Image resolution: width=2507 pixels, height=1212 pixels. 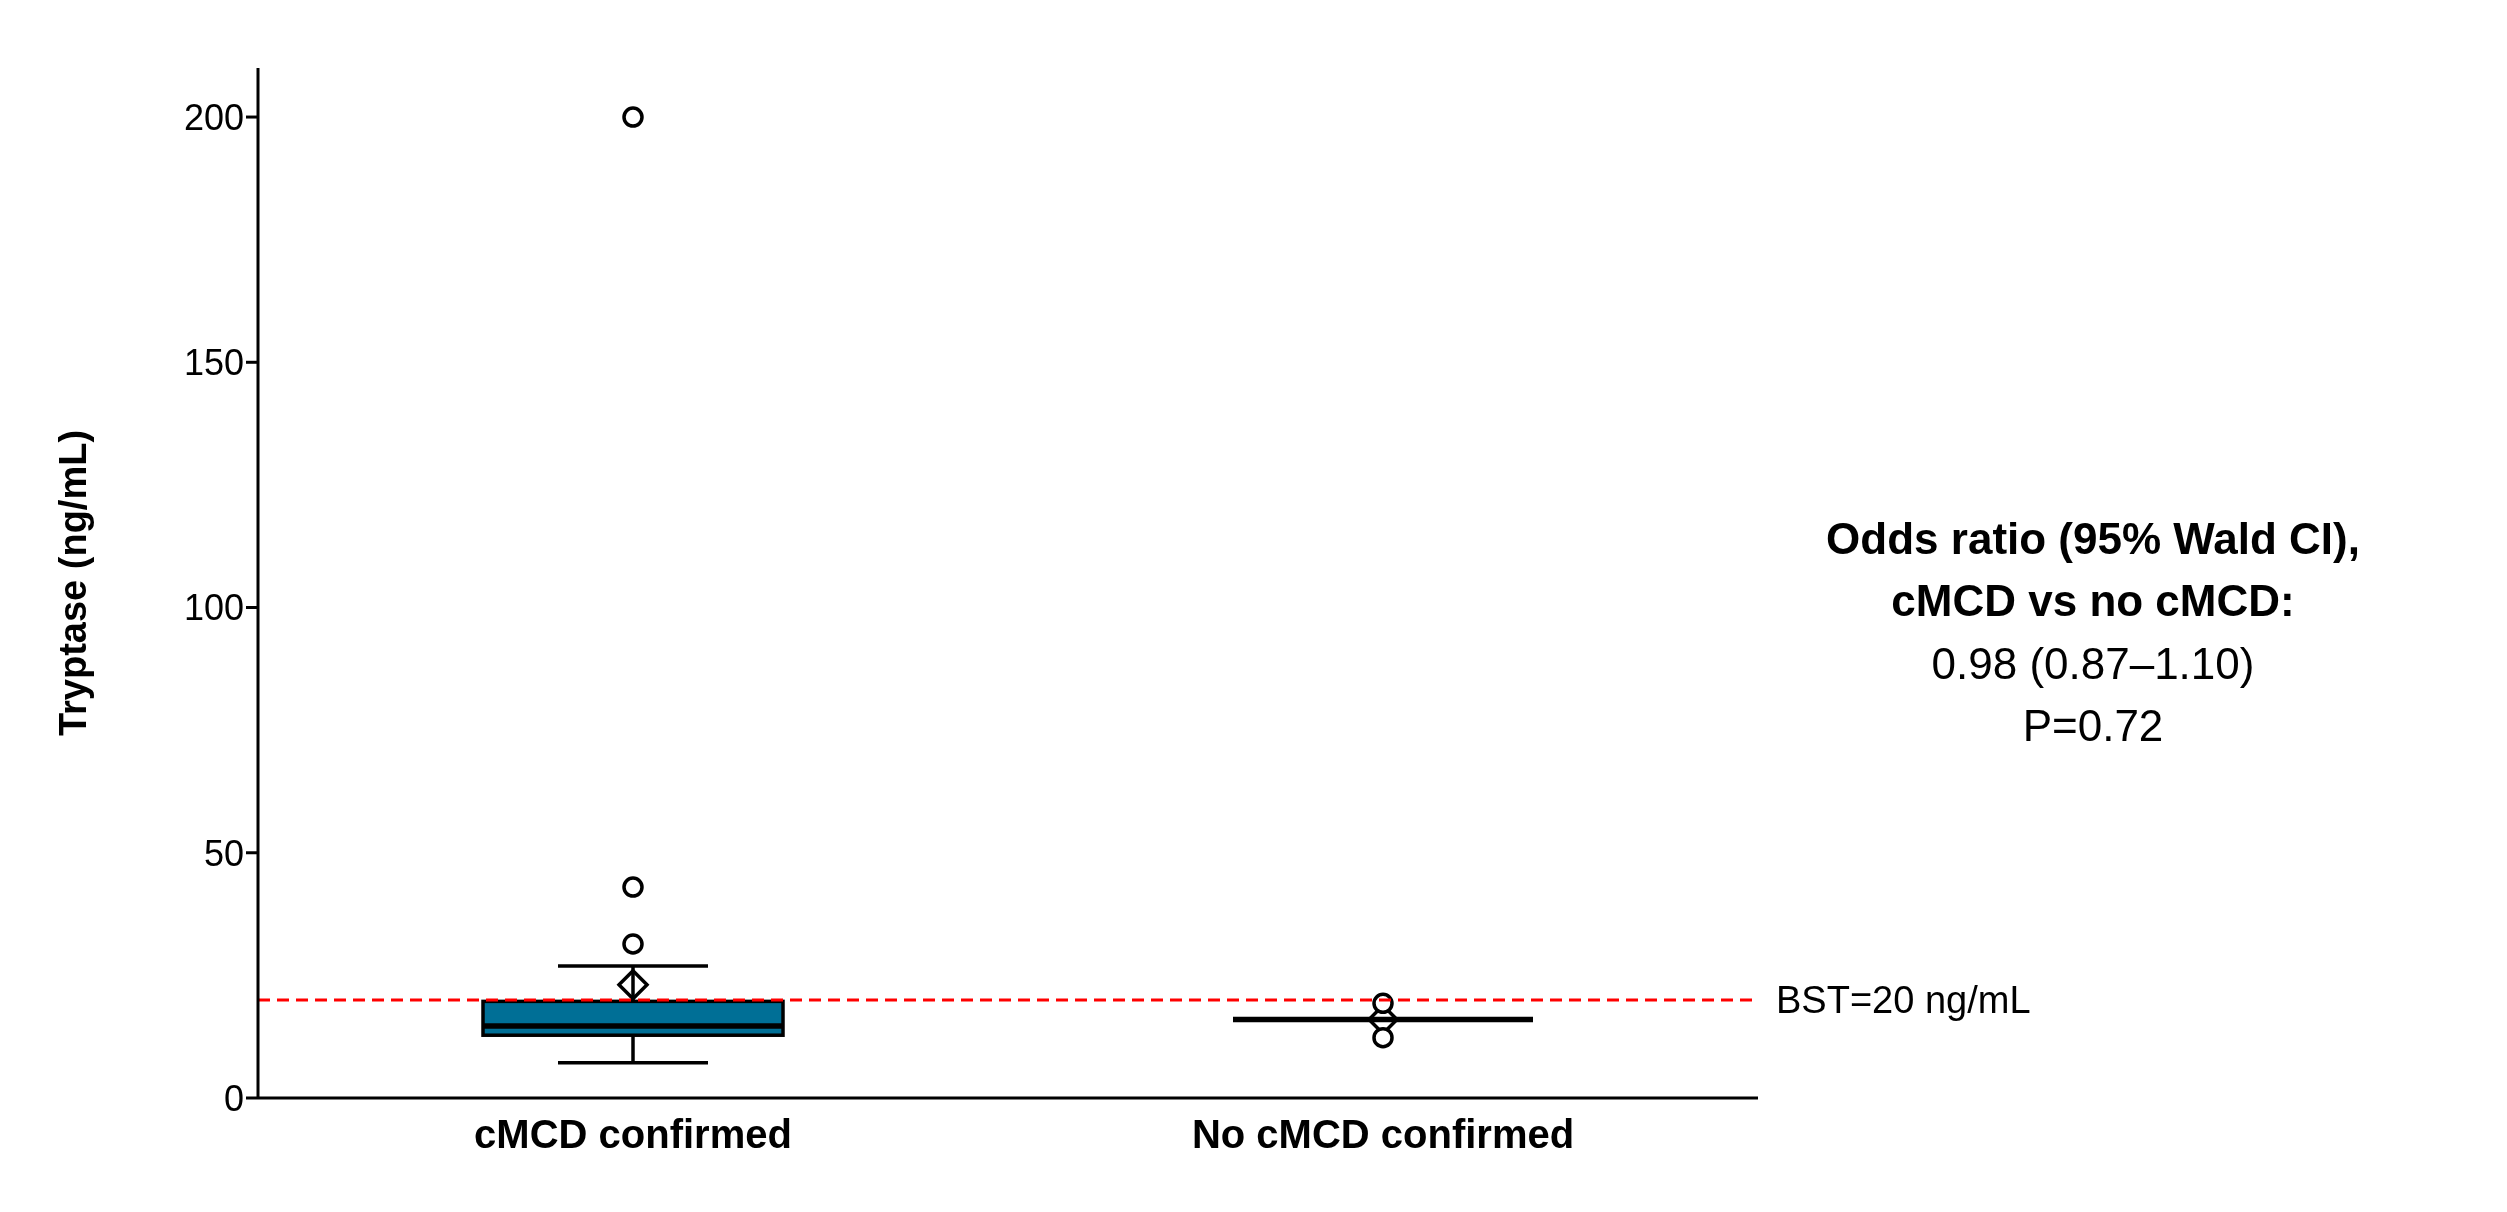 I want to click on ref-line-label: BST=20 ng/mL, so click(x=1903, y=1000).